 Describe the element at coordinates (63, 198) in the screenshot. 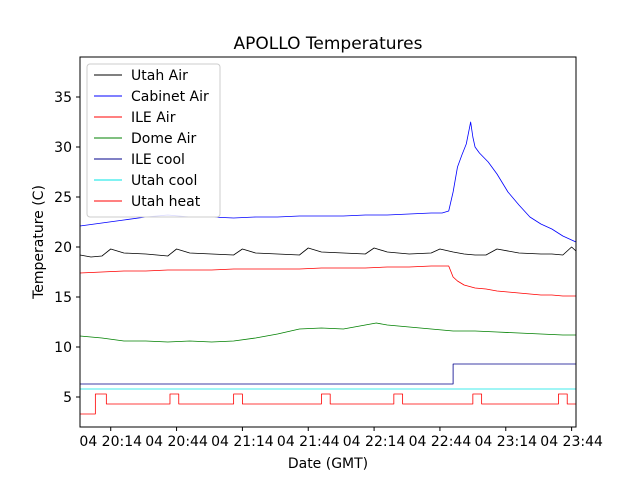

I see `y-tick-label: 25` at that location.